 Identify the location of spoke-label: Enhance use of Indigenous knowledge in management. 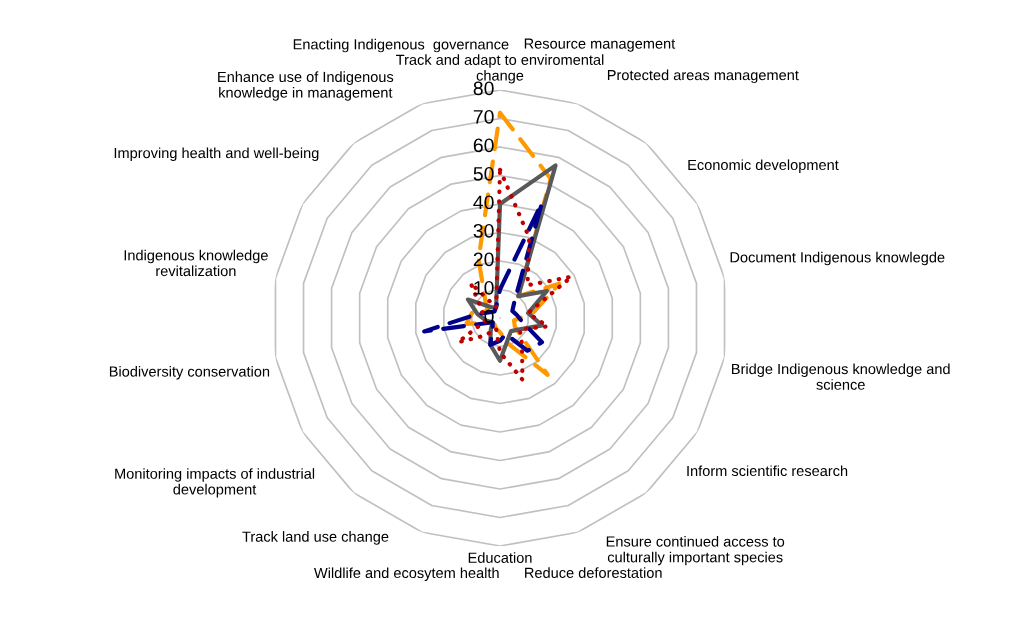
(306, 86).